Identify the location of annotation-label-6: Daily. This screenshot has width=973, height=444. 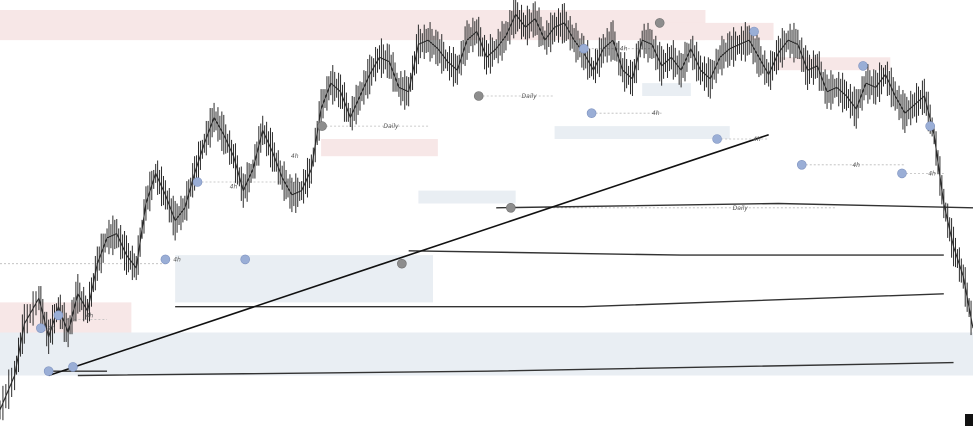
(530, 96).